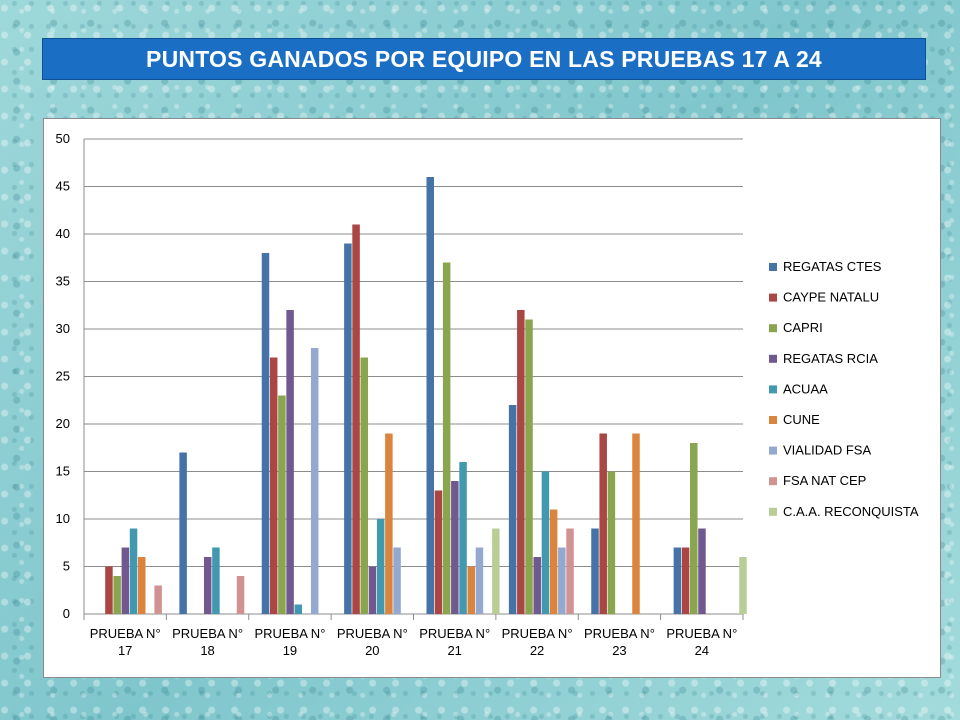 Image resolution: width=960 pixels, height=720 pixels. I want to click on x-category-label: PRUEBA N° 23, so click(619, 642).